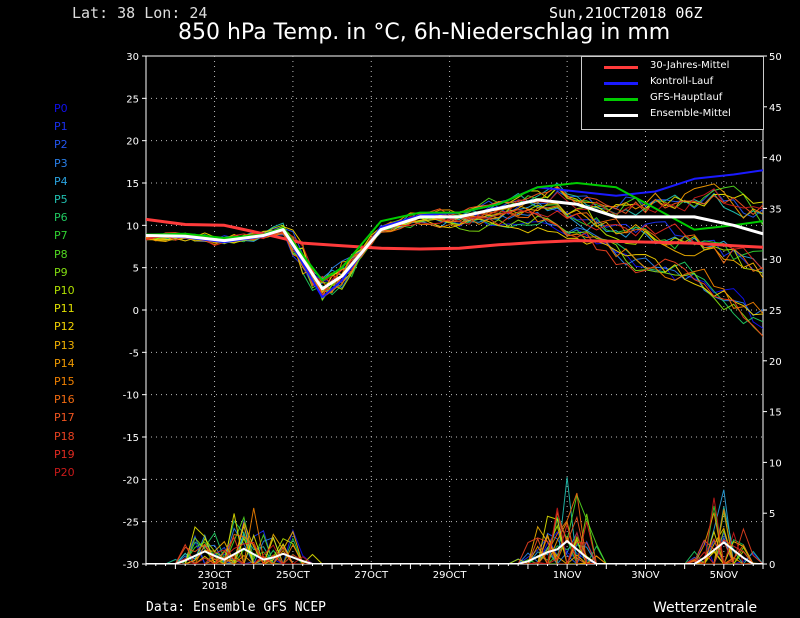  Describe the element at coordinates (61, 272) in the screenshot. I see `member-label-p9: P9` at that location.